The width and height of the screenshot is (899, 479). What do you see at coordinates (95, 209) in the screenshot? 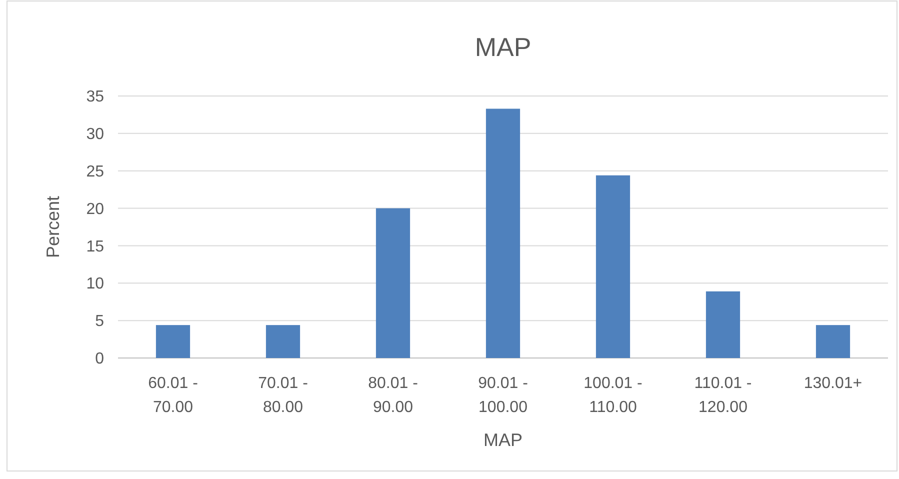
I see `y-tick-label: 20` at bounding box center [95, 209].